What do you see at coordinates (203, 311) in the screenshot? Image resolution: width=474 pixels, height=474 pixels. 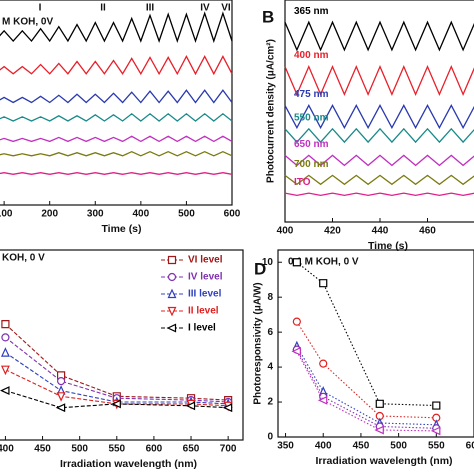 I see `legend-label: II level` at bounding box center [203, 311].